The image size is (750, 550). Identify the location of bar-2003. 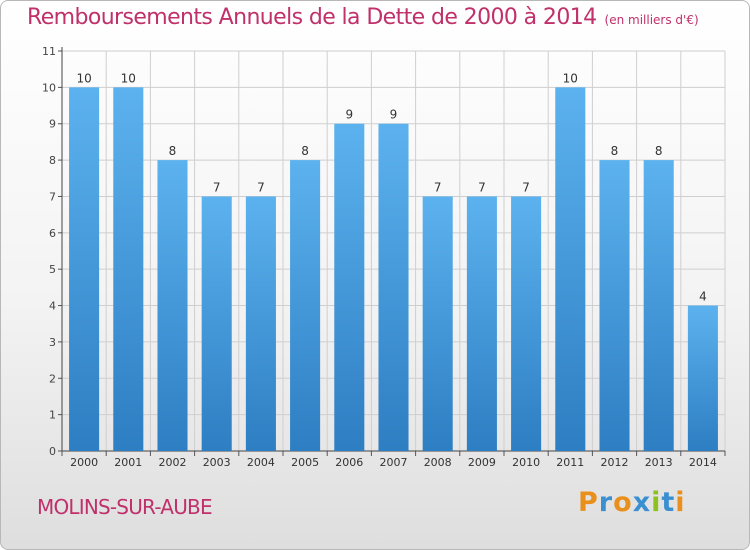
(216, 323).